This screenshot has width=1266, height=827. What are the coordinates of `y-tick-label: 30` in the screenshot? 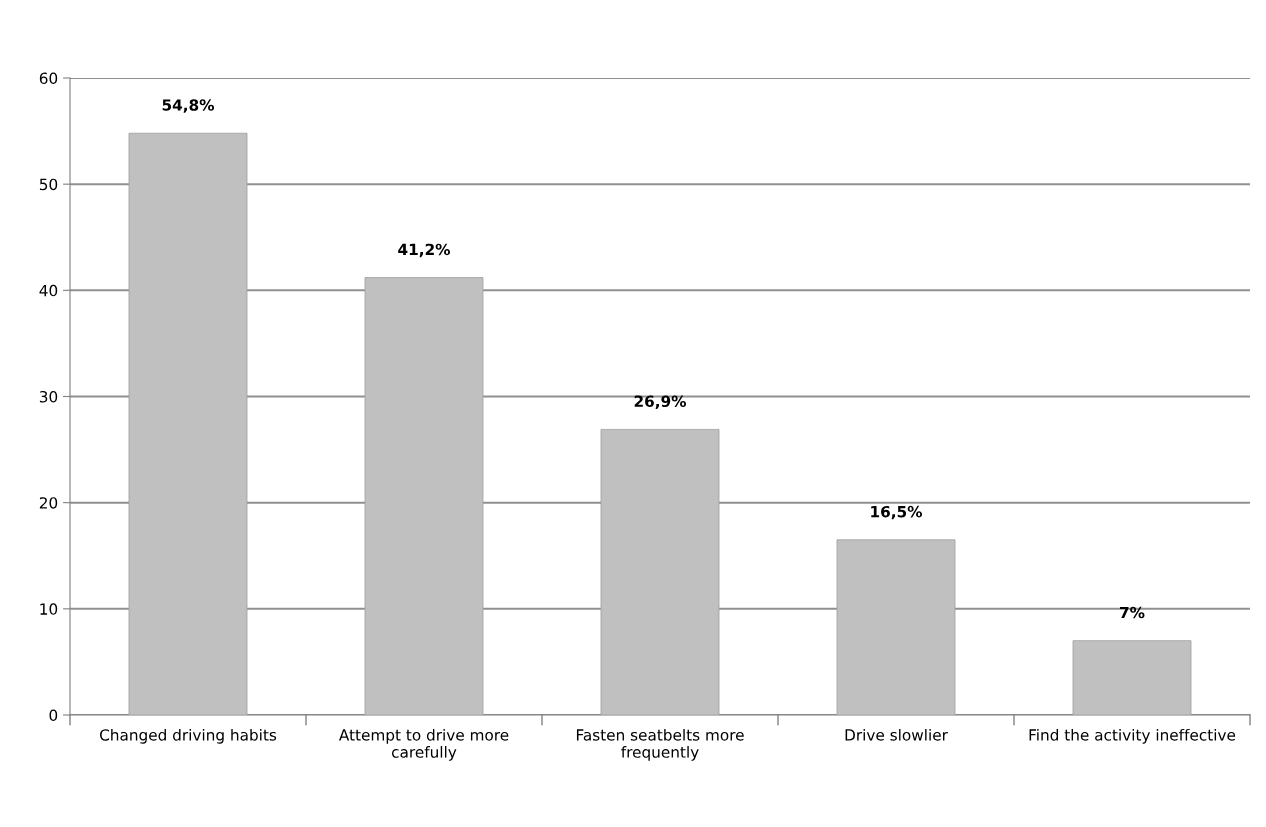 It's located at (48, 396).